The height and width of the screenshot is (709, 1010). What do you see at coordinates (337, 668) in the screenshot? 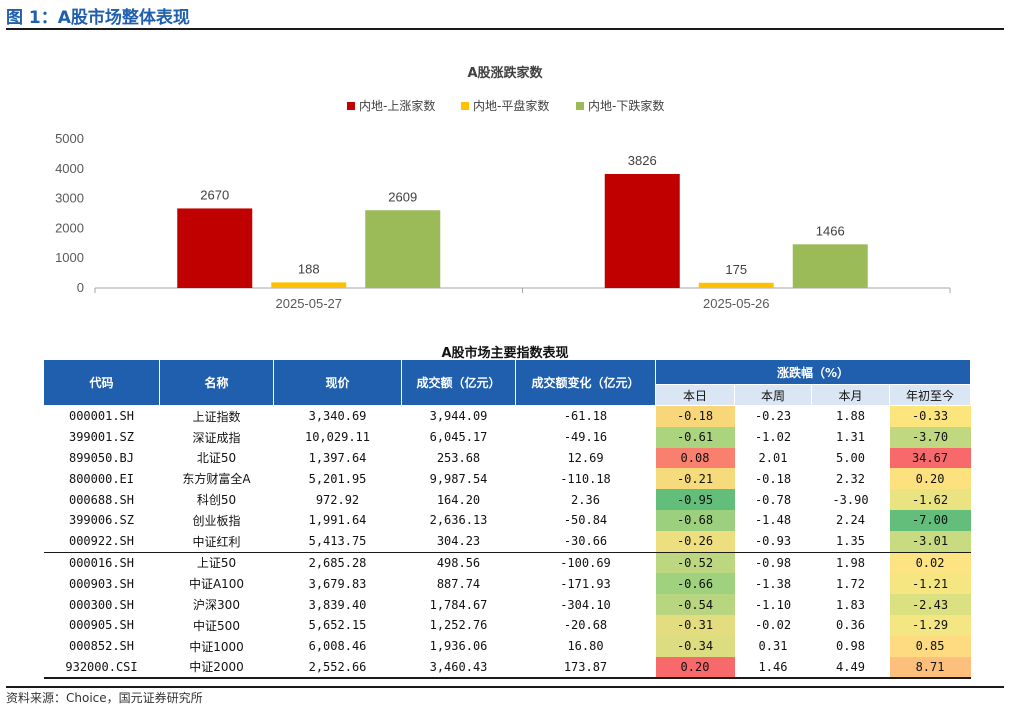
I see `cell-price: 2,552.66` at bounding box center [337, 668].